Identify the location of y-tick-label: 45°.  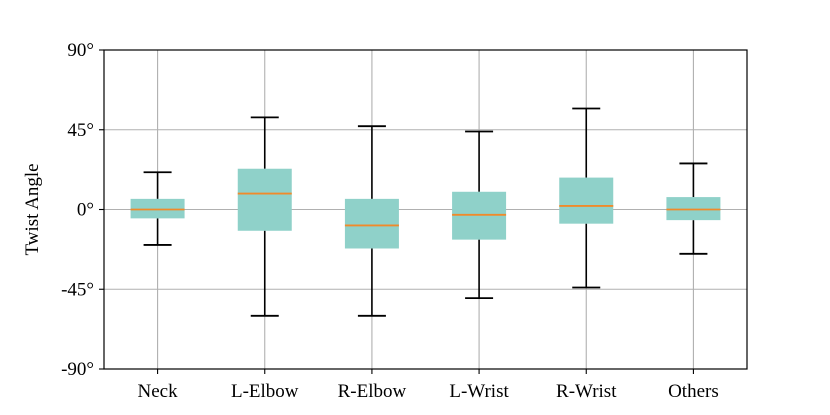
(80, 130).